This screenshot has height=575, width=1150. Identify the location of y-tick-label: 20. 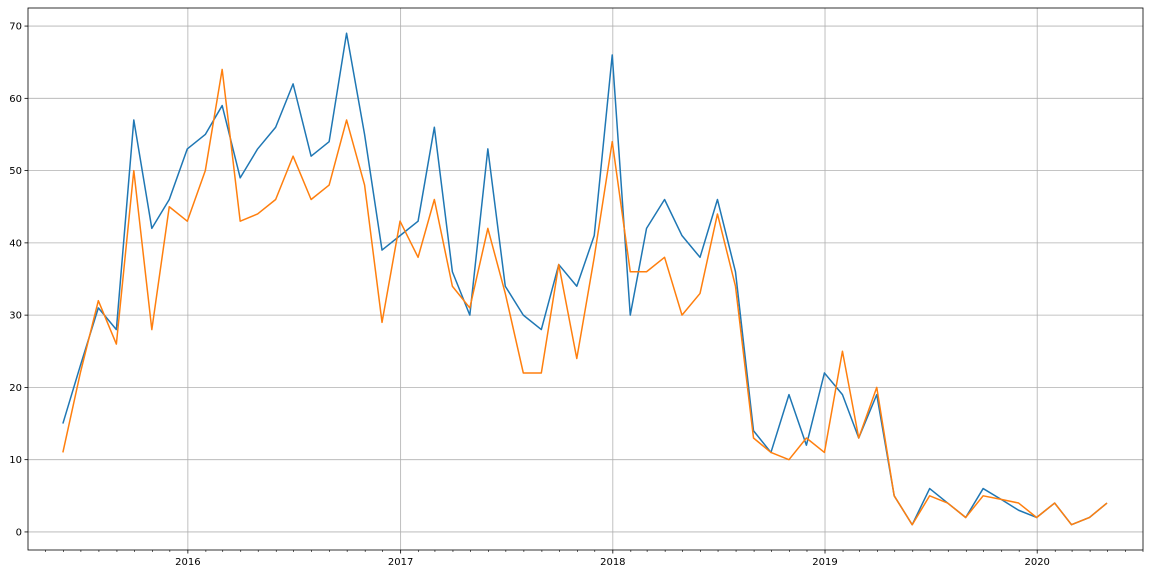
(15, 388).